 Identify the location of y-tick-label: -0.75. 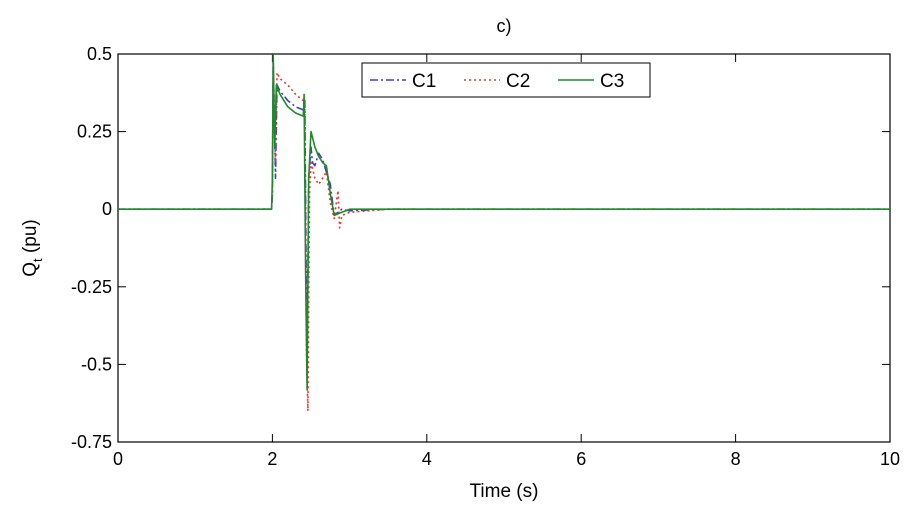
(91, 442).